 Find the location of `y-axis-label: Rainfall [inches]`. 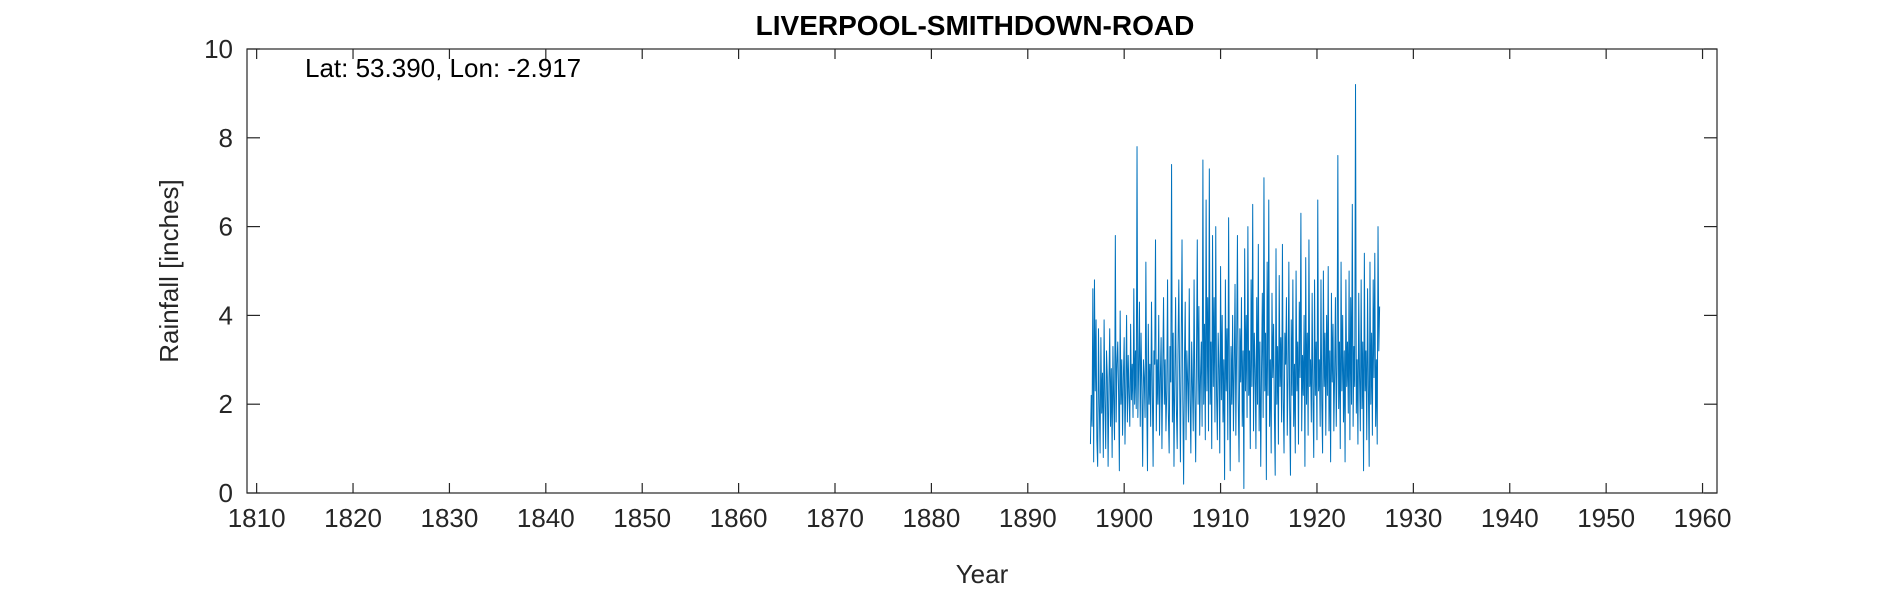

y-axis-label: Rainfall [inches] is located at coordinates (169, 271).